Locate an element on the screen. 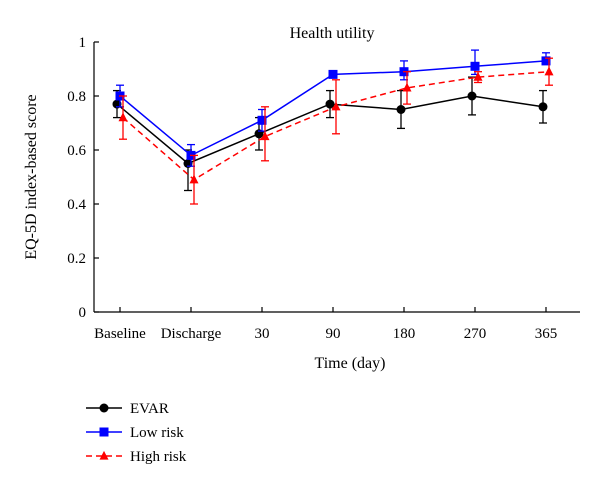 The height and width of the screenshot is (491, 600). y-axis-label: EQ-5D index-based score is located at coordinates (31, 176).